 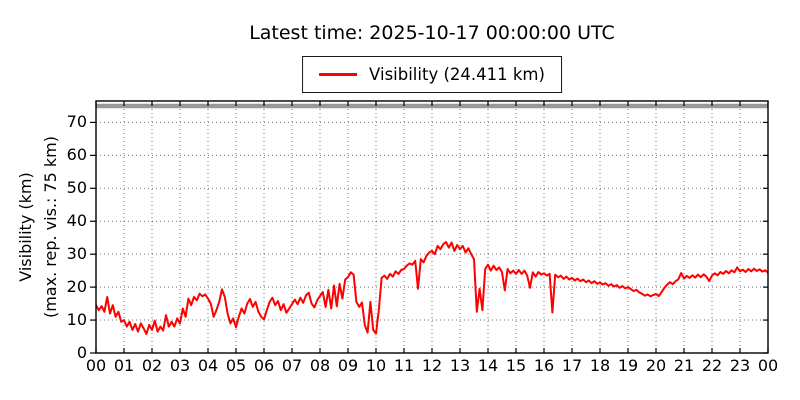 What do you see at coordinates (208, 365) in the screenshot?
I see `x-tick-label: 04` at bounding box center [208, 365].